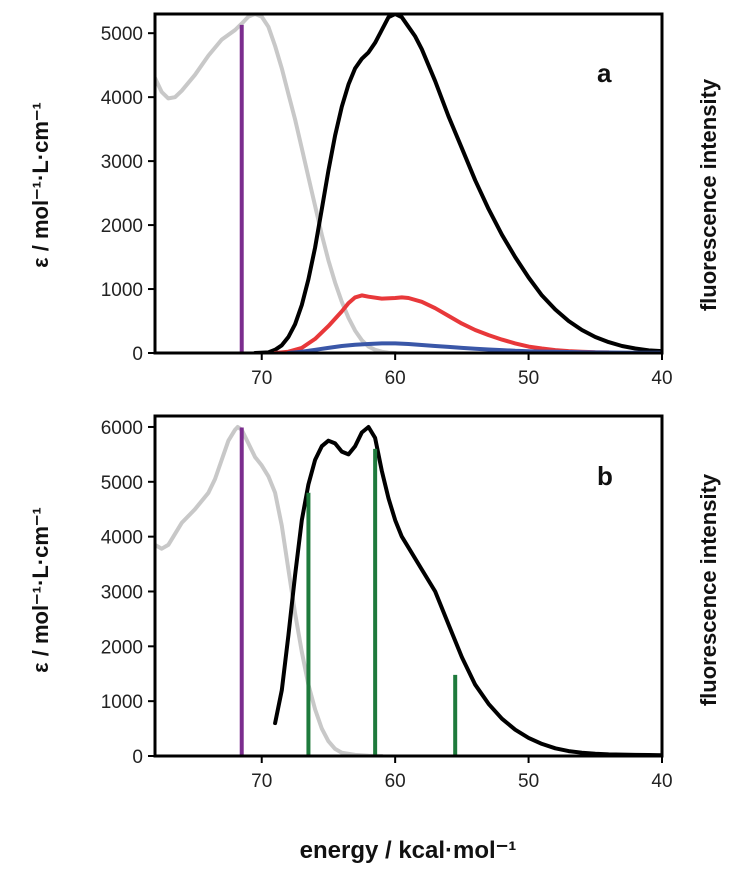 The width and height of the screenshot is (732, 874). Describe the element at coordinates (122, 538) in the screenshot. I see `panel-b-y-tick-label: 4000` at that location.